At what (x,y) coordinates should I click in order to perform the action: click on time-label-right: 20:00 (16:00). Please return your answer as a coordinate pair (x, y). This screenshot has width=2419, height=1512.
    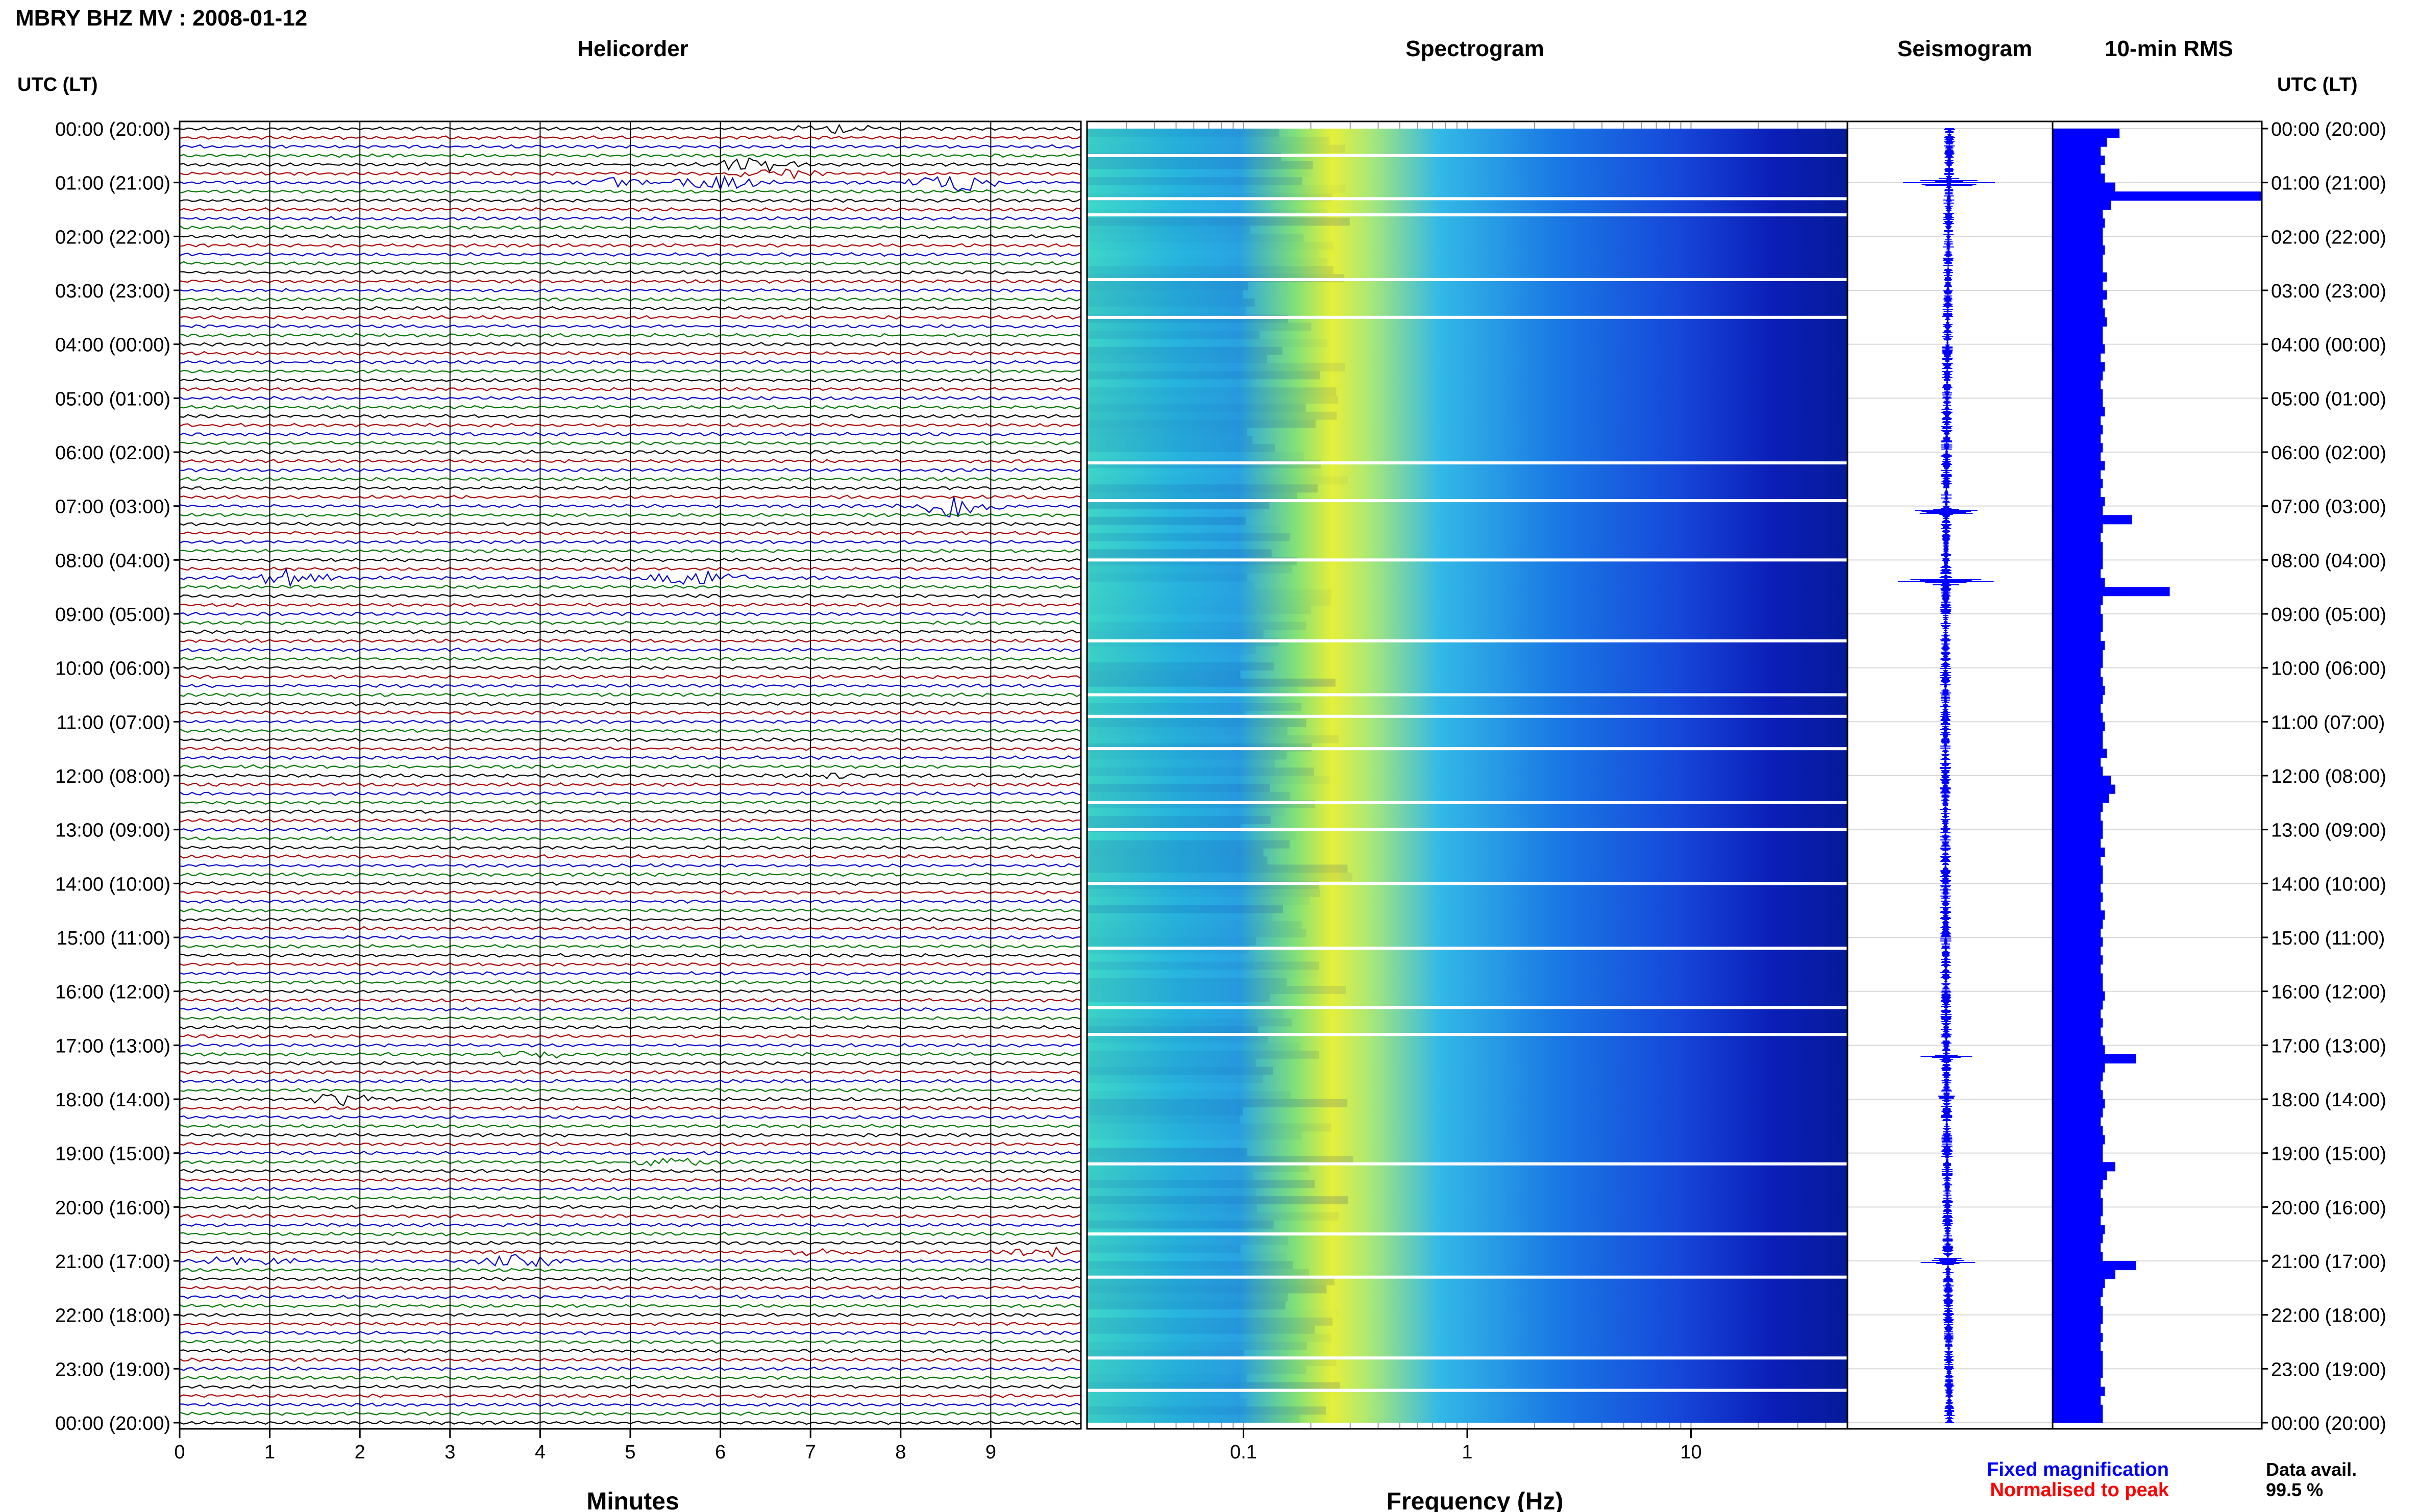
    Looking at the image, I should click on (2328, 1208).